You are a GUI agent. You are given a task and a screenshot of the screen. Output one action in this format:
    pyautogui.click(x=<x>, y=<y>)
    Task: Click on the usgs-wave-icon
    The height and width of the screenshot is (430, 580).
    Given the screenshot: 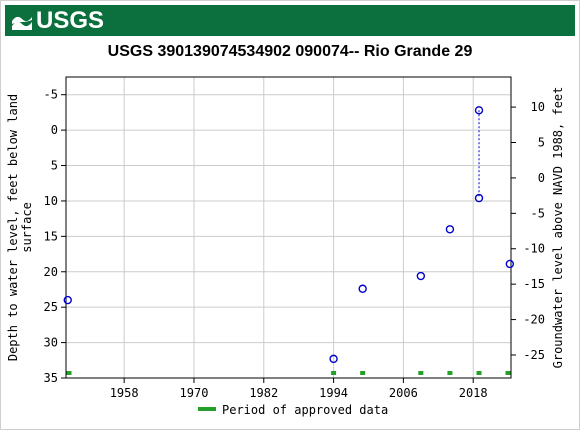 What is the action you would take?
    pyautogui.click(x=22, y=23)
    